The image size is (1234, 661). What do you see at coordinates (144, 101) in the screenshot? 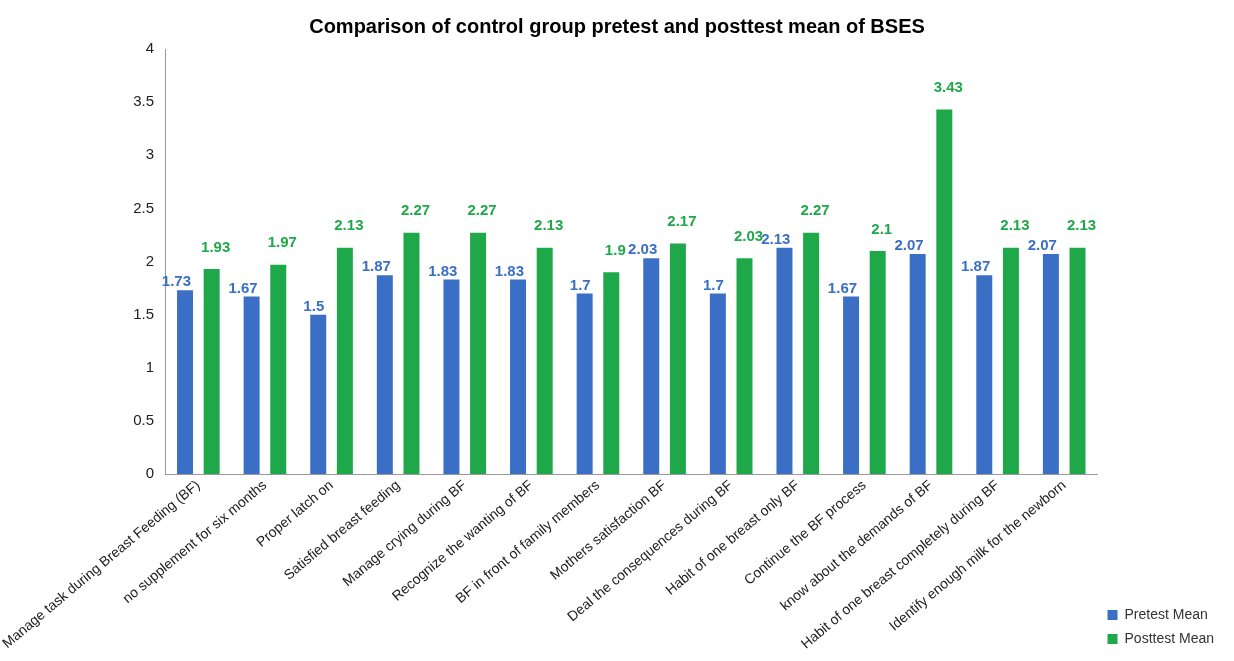
I see `y-tick-label: 3.5` at bounding box center [144, 101].